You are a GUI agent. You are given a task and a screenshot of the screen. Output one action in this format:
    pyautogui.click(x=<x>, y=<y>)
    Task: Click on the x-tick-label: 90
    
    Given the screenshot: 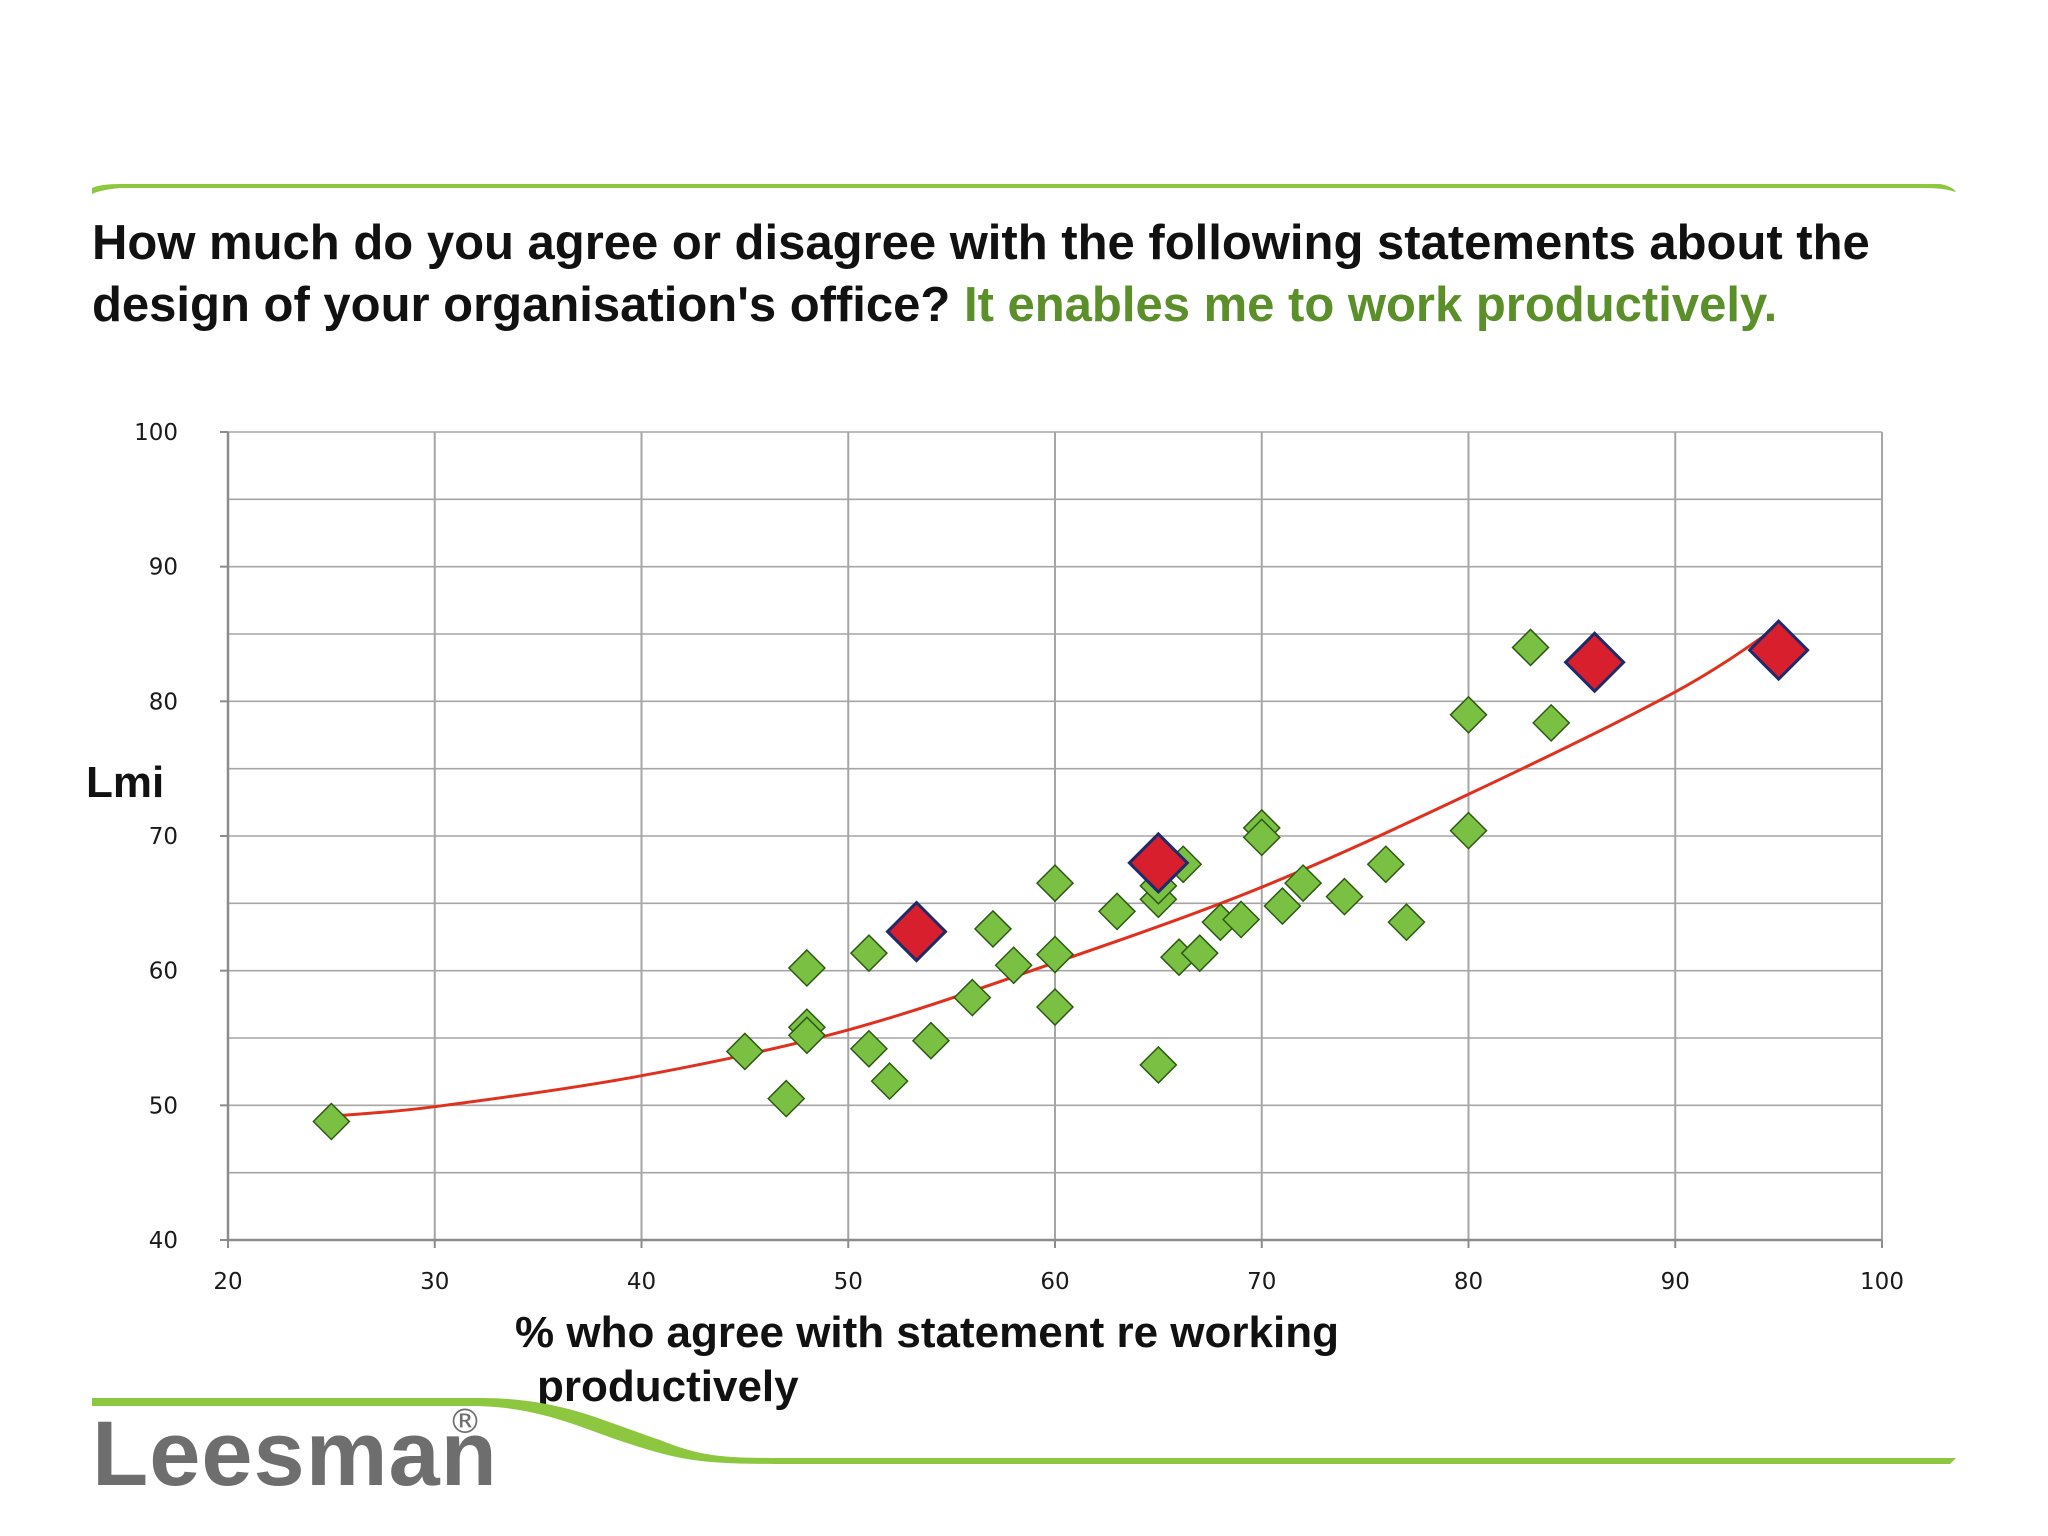 What is the action you would take?
    pyautogui.click(x=1675, y=1282)
    